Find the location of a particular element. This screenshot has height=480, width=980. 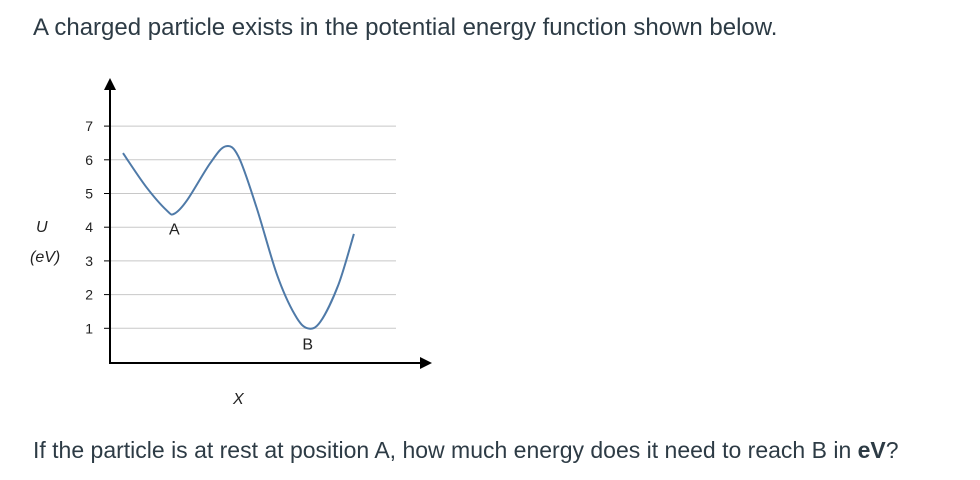

x-axis-label: X is located at coordinates (238, 399).